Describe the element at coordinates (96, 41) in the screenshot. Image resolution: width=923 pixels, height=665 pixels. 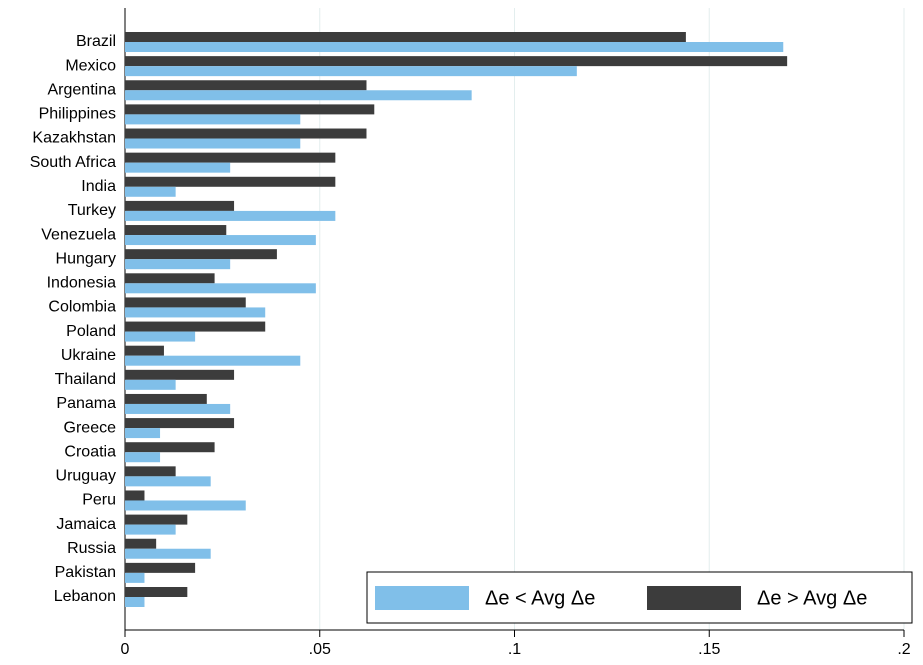
I see `y-tick-label: Brazil` at that location.